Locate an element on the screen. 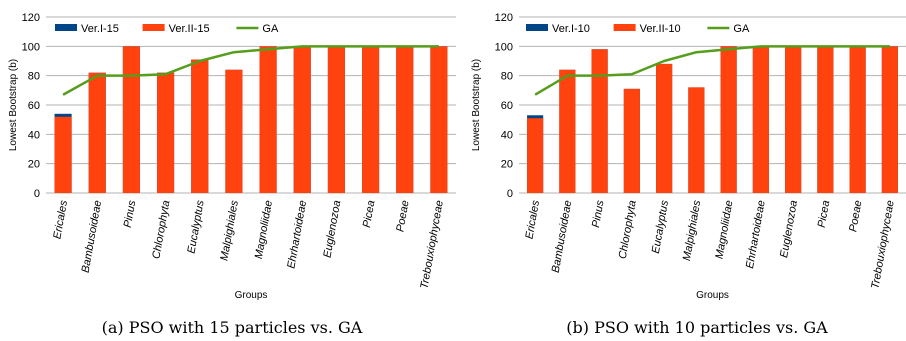  legend-entry: Ver.II-15 is located at coordinates (189, 29).